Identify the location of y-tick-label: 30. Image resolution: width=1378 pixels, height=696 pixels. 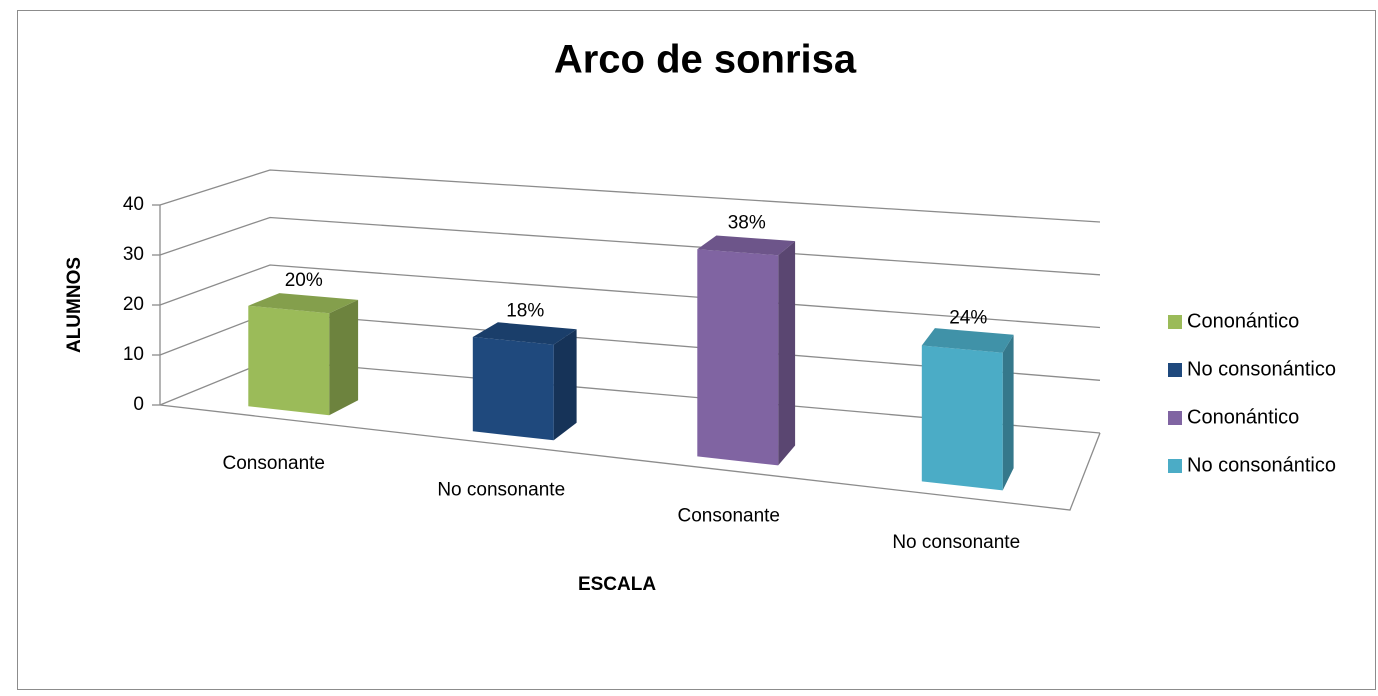
(133, 254).